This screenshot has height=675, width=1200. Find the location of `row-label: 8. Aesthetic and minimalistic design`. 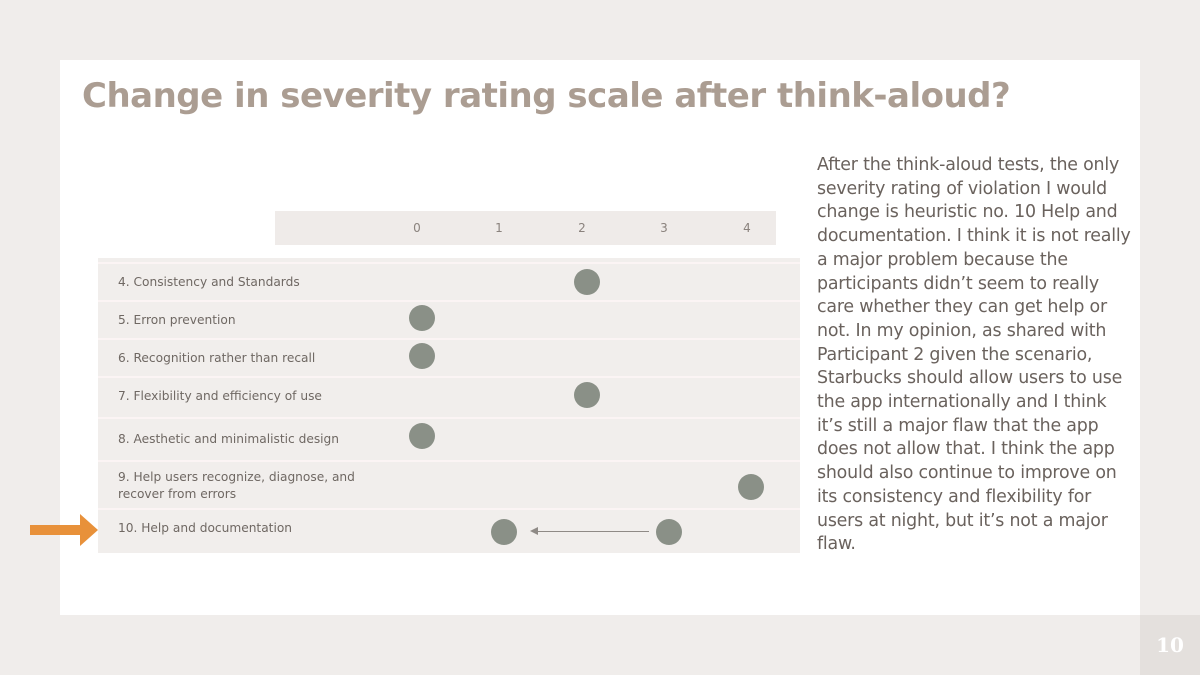

row-label: 8. Aesthetic and minimalistic design is located at coordinates (229, 439).